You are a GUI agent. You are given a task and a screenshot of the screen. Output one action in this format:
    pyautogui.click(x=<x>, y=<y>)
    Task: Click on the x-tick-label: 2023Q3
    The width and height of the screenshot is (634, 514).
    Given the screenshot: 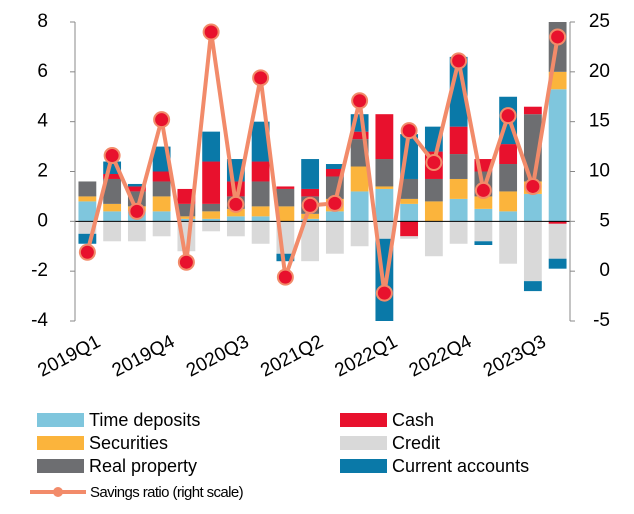 What is the action you would take?
    pyautogui.click(x=515, y=356)
    